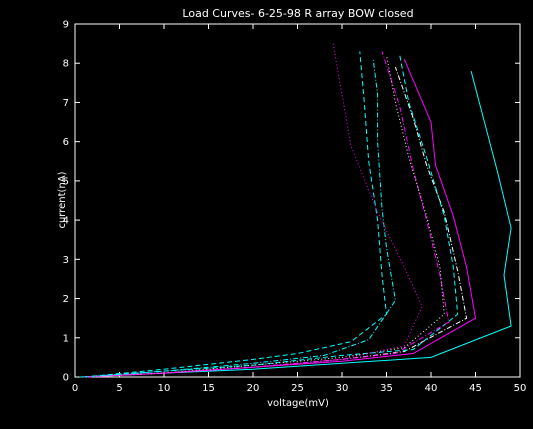  I want to click on x-tick-label: 35, so click(386, 388).